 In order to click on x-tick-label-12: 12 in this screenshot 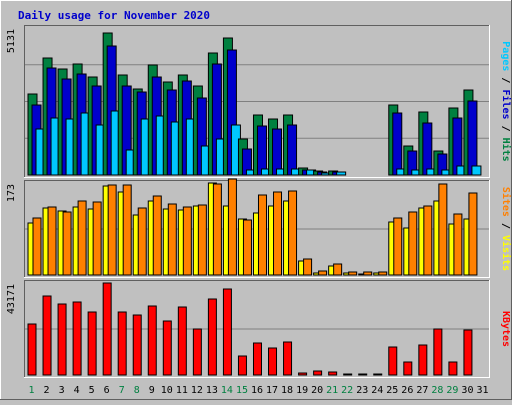, I will do `click(197, 390)`.